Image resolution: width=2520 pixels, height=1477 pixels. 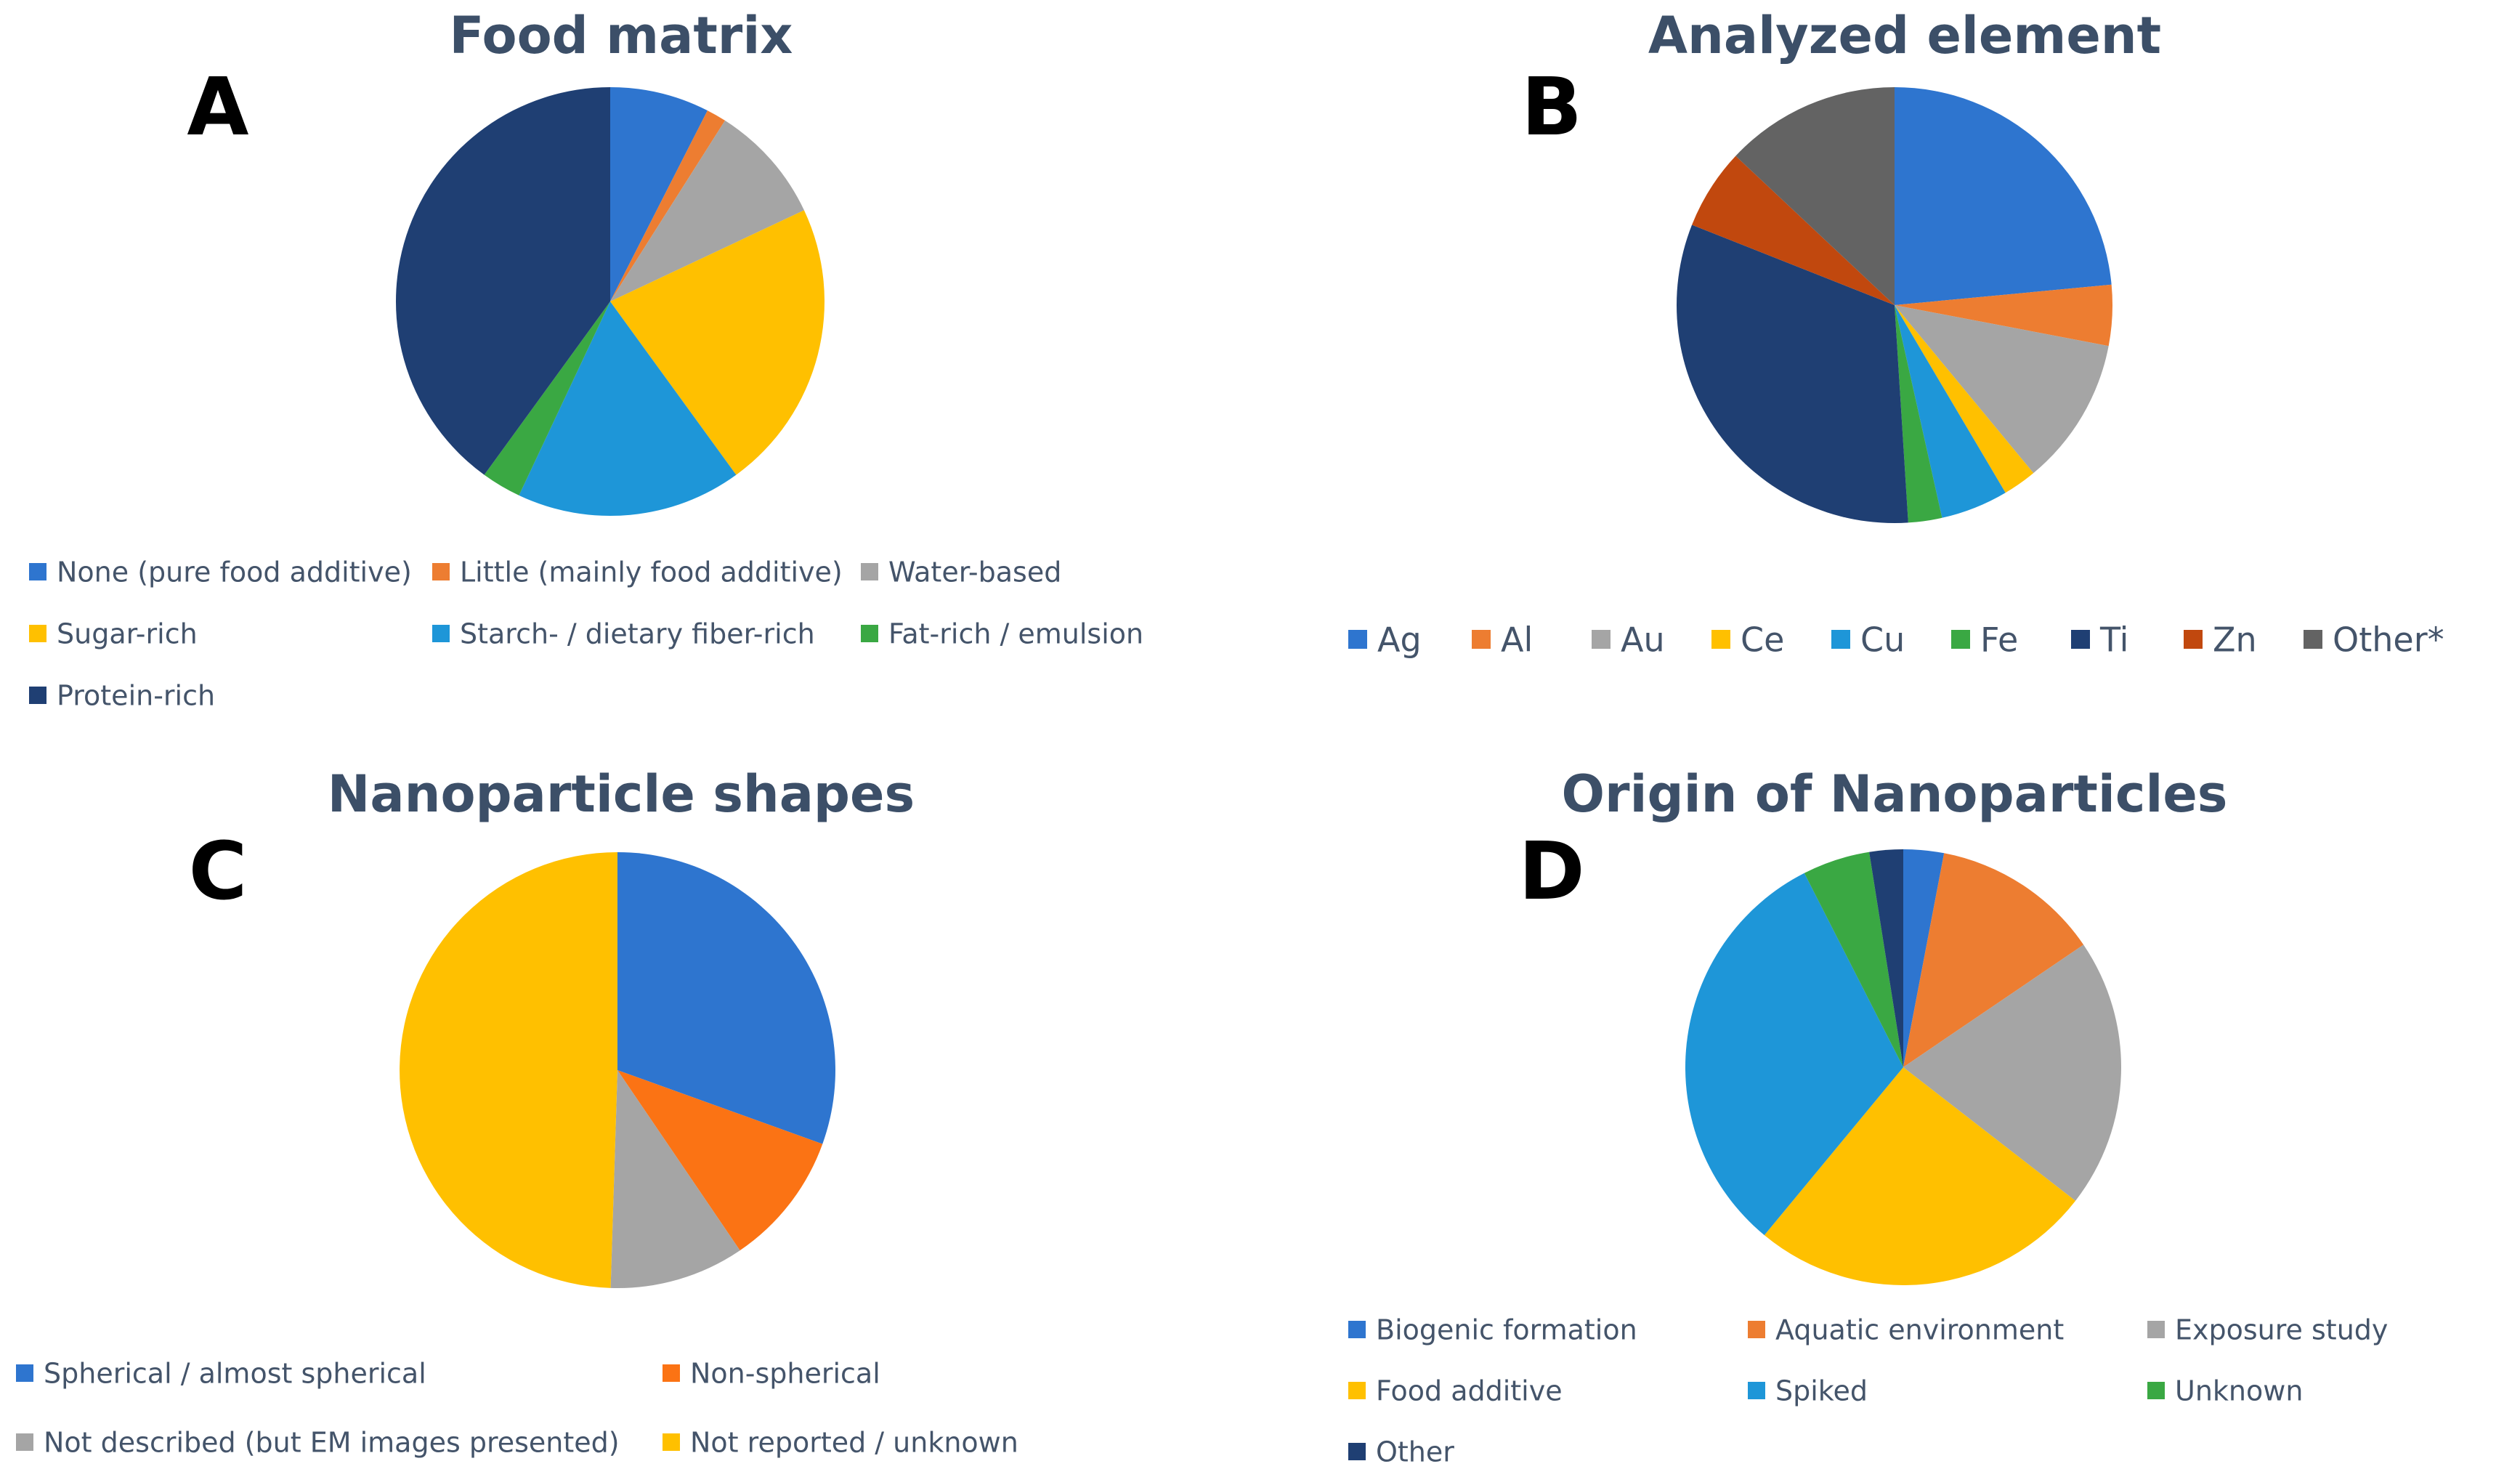 I want to click on legend-item: Aquatic environment, so click(x=1906, y=1330).